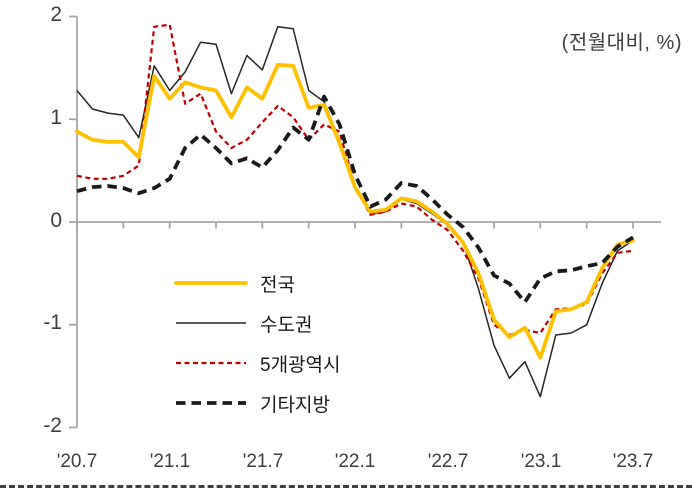 The height and width of the screenshot is (489, 692). Describe the element at coordinates (257, 403) in the screenshot. I see `legend-item-other-regions: 기타지방` at that location.